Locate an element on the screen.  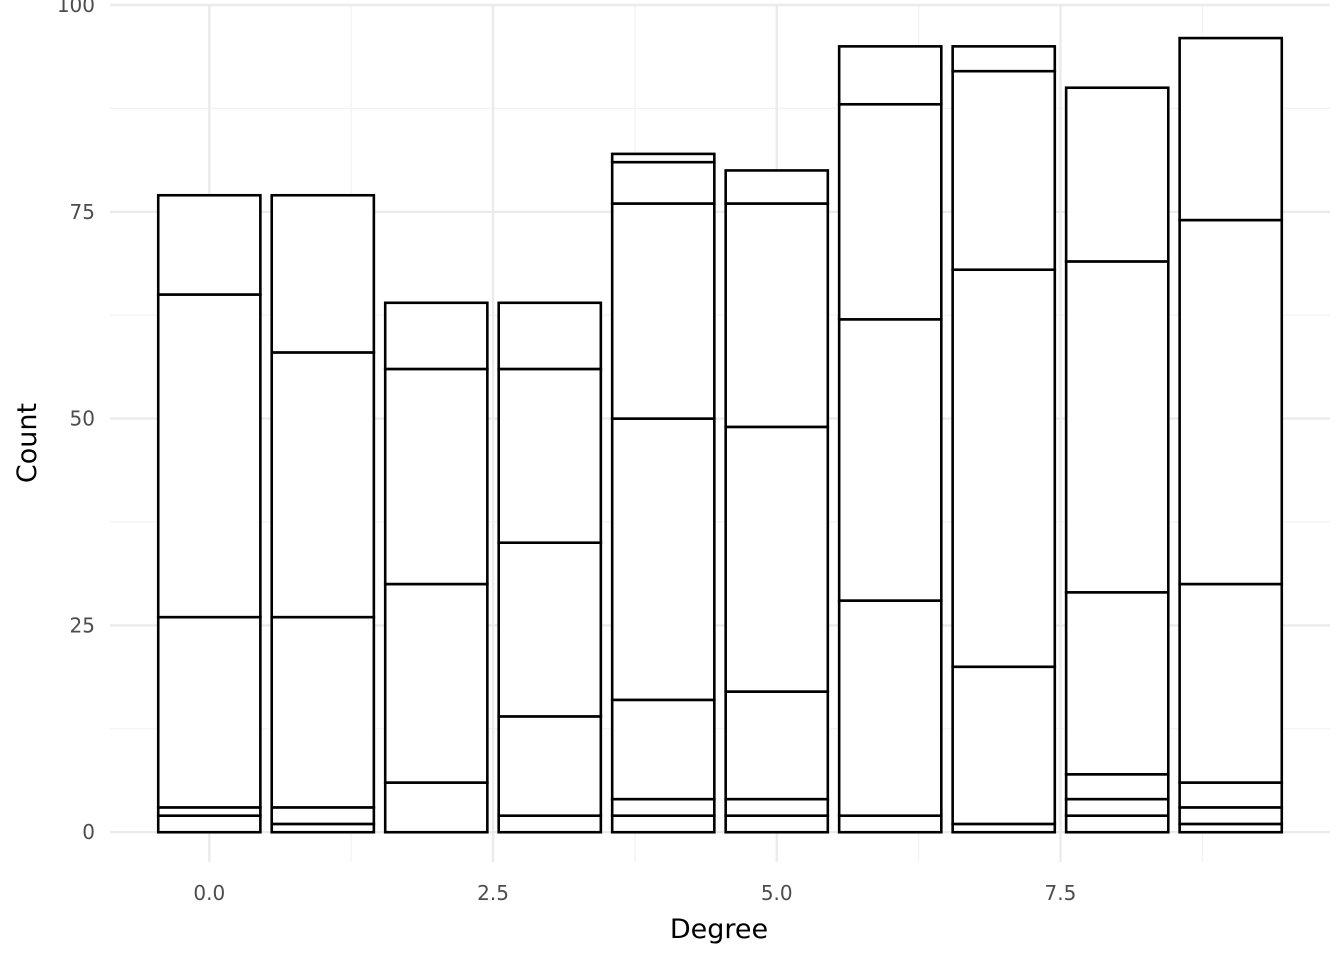
x-tick-labels: 0.0 2.5 5.0 7.5 is located at coordinates (634, 893).